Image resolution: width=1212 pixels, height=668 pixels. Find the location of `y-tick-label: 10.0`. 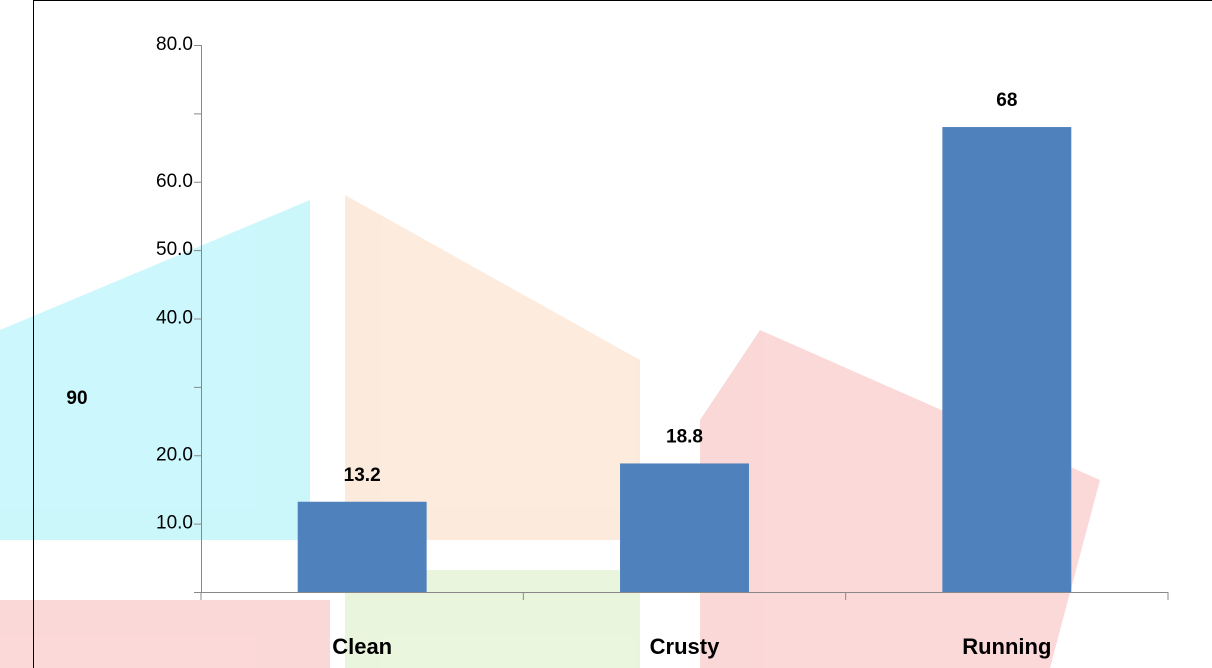

y-tick-label: 10.0 is located at coordinates (174, 523).